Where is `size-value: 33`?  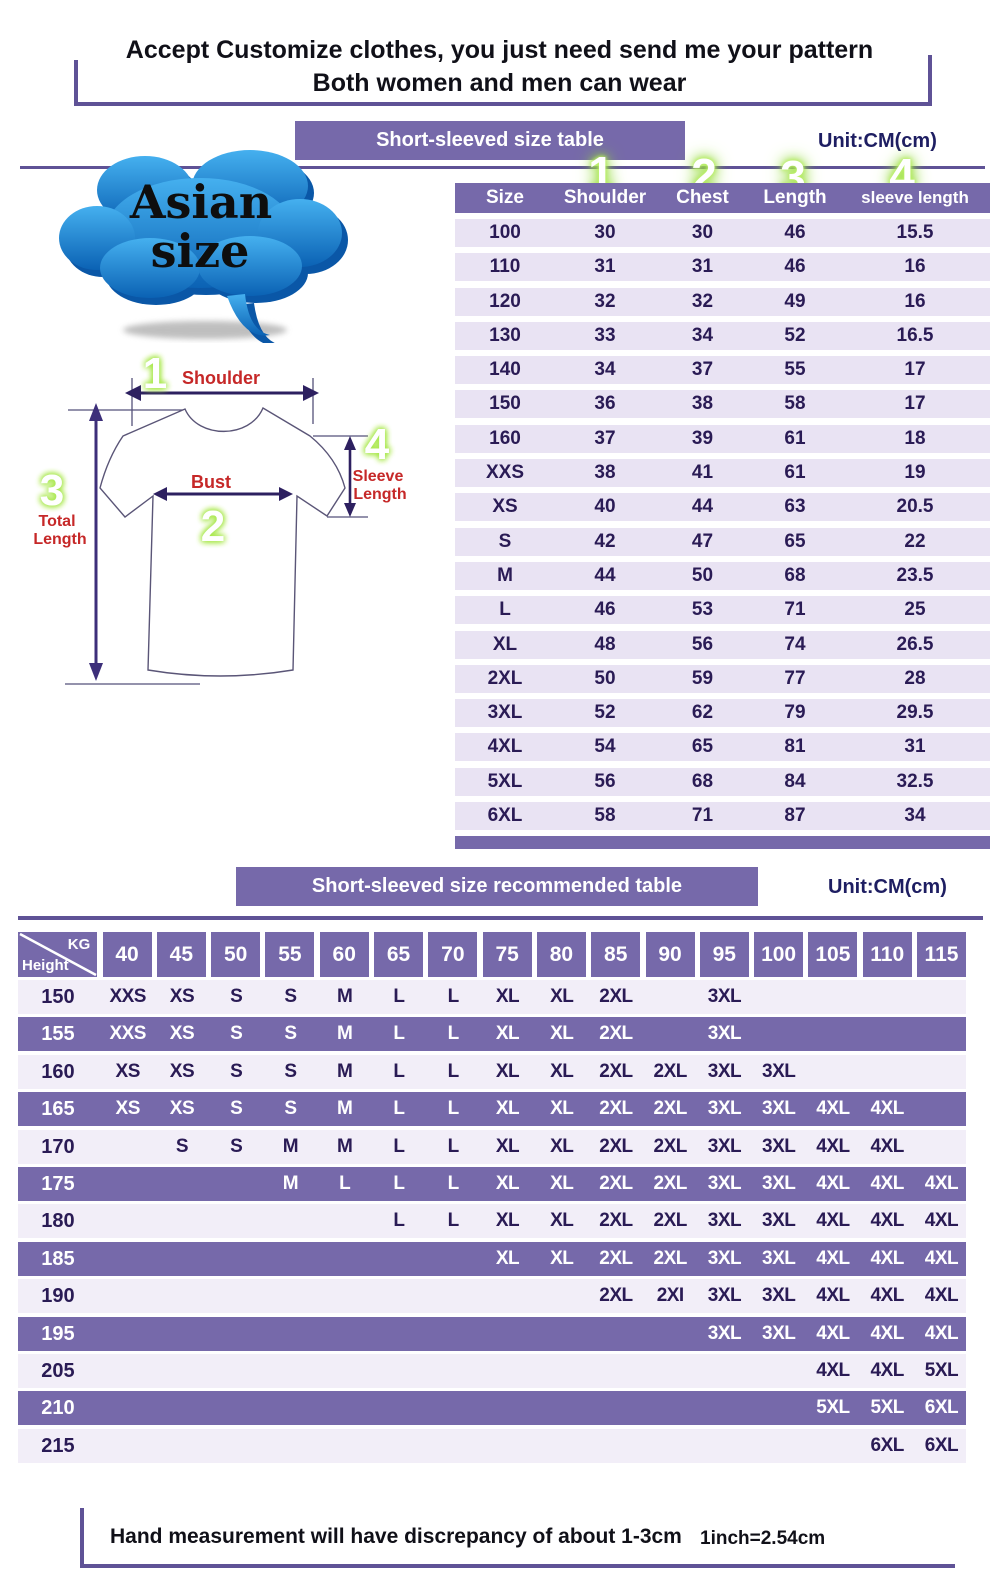
size-value: 33 is located at coordinates (605, 335).